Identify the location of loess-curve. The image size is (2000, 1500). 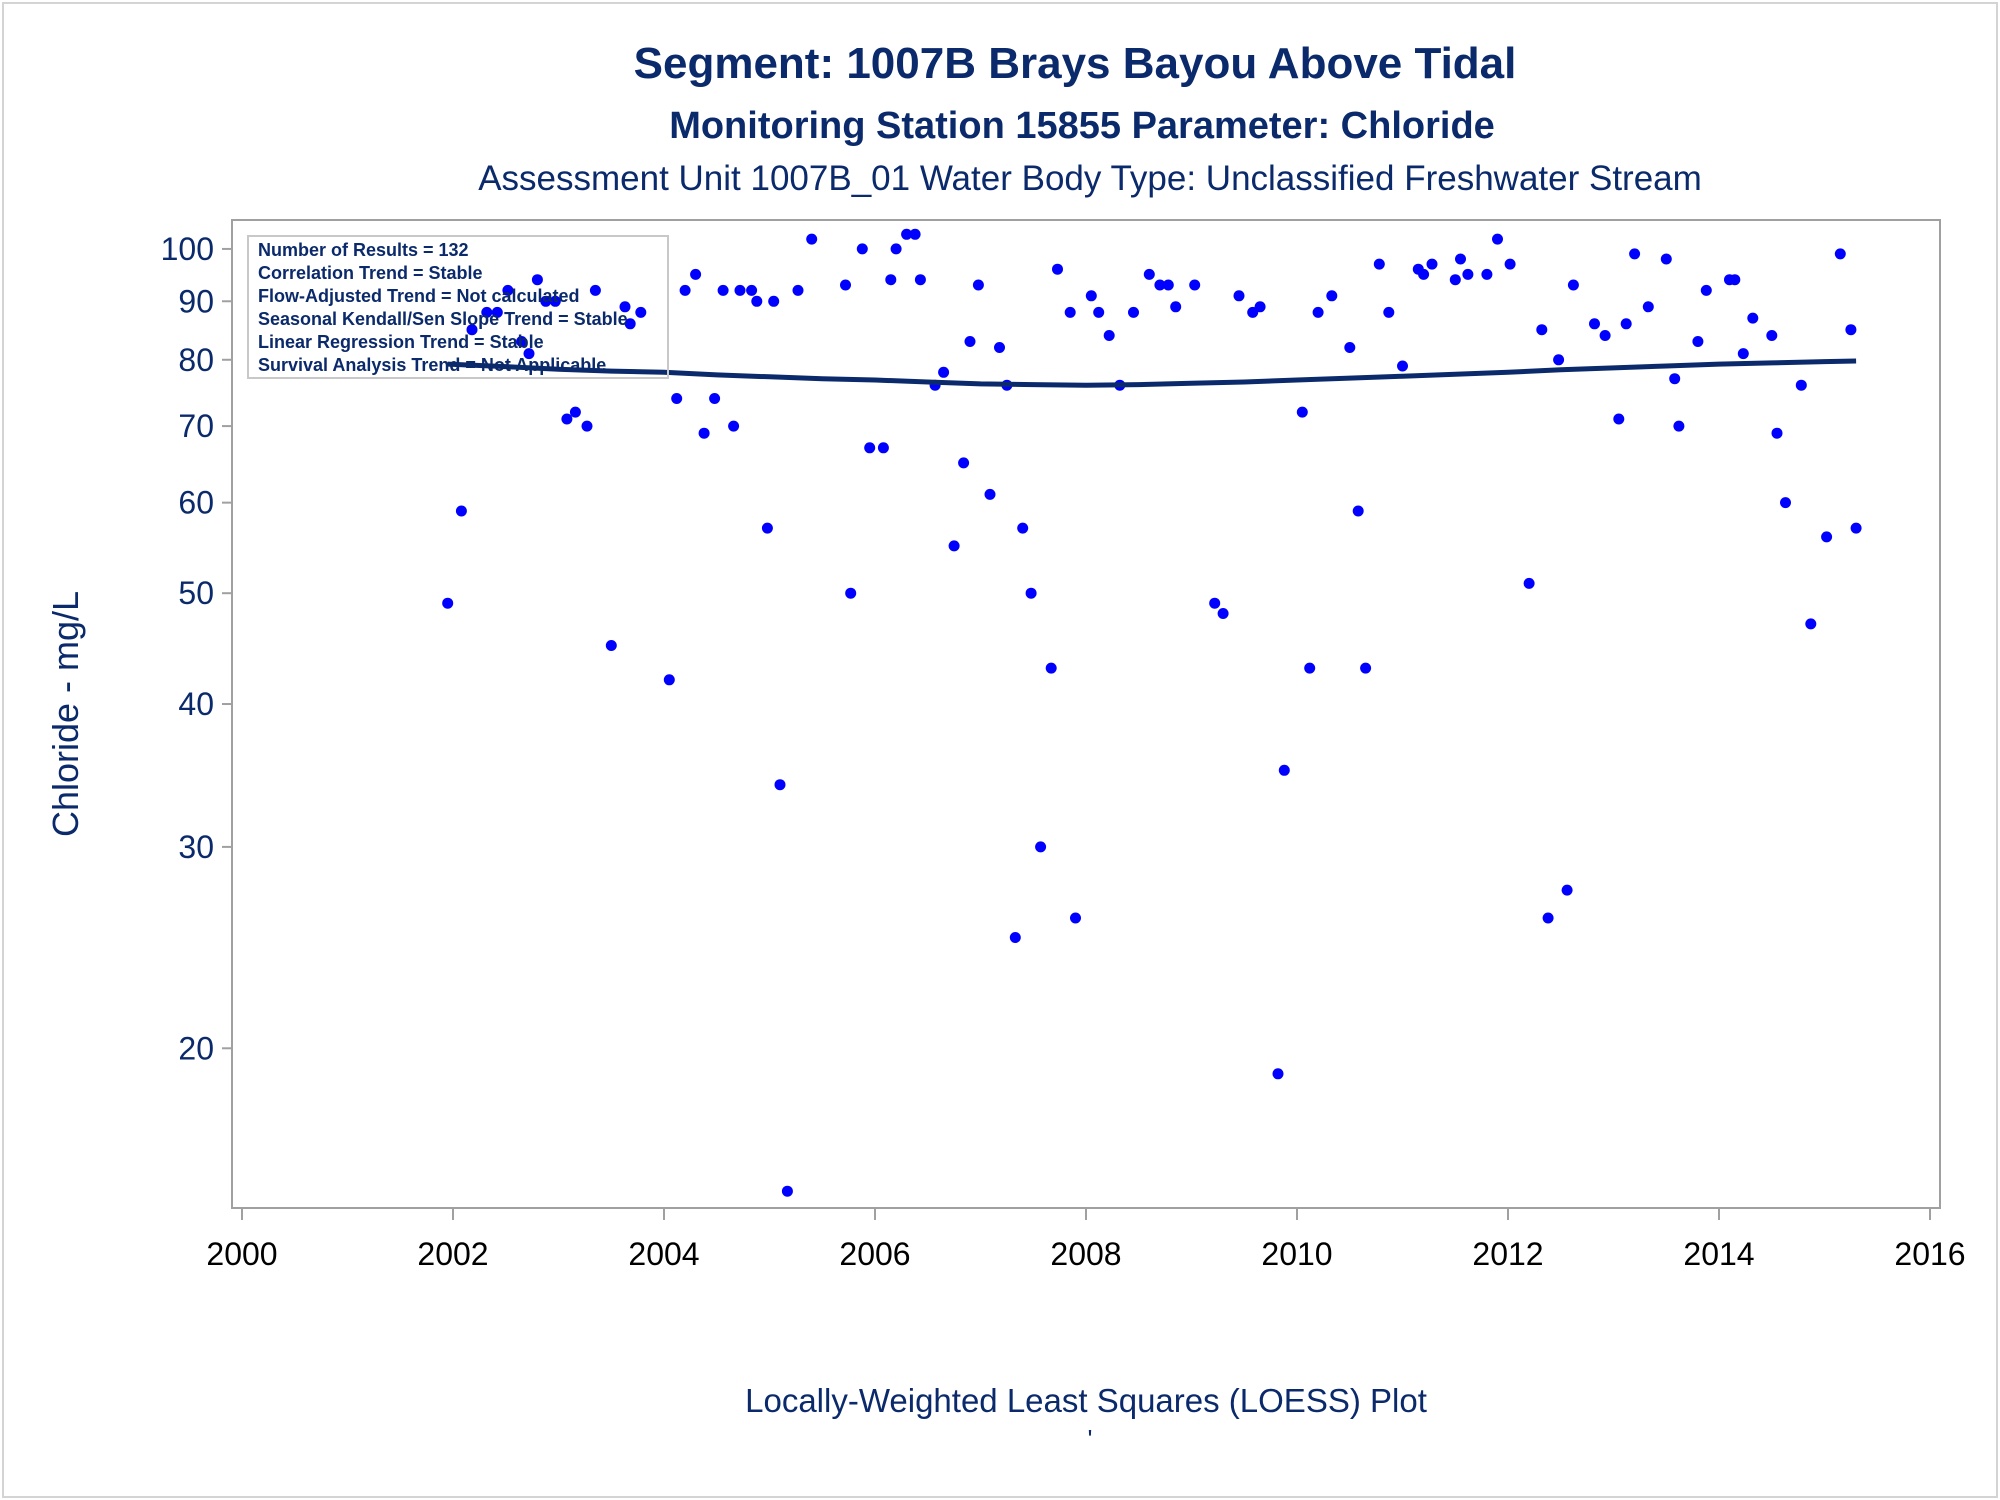
(1152, 373).